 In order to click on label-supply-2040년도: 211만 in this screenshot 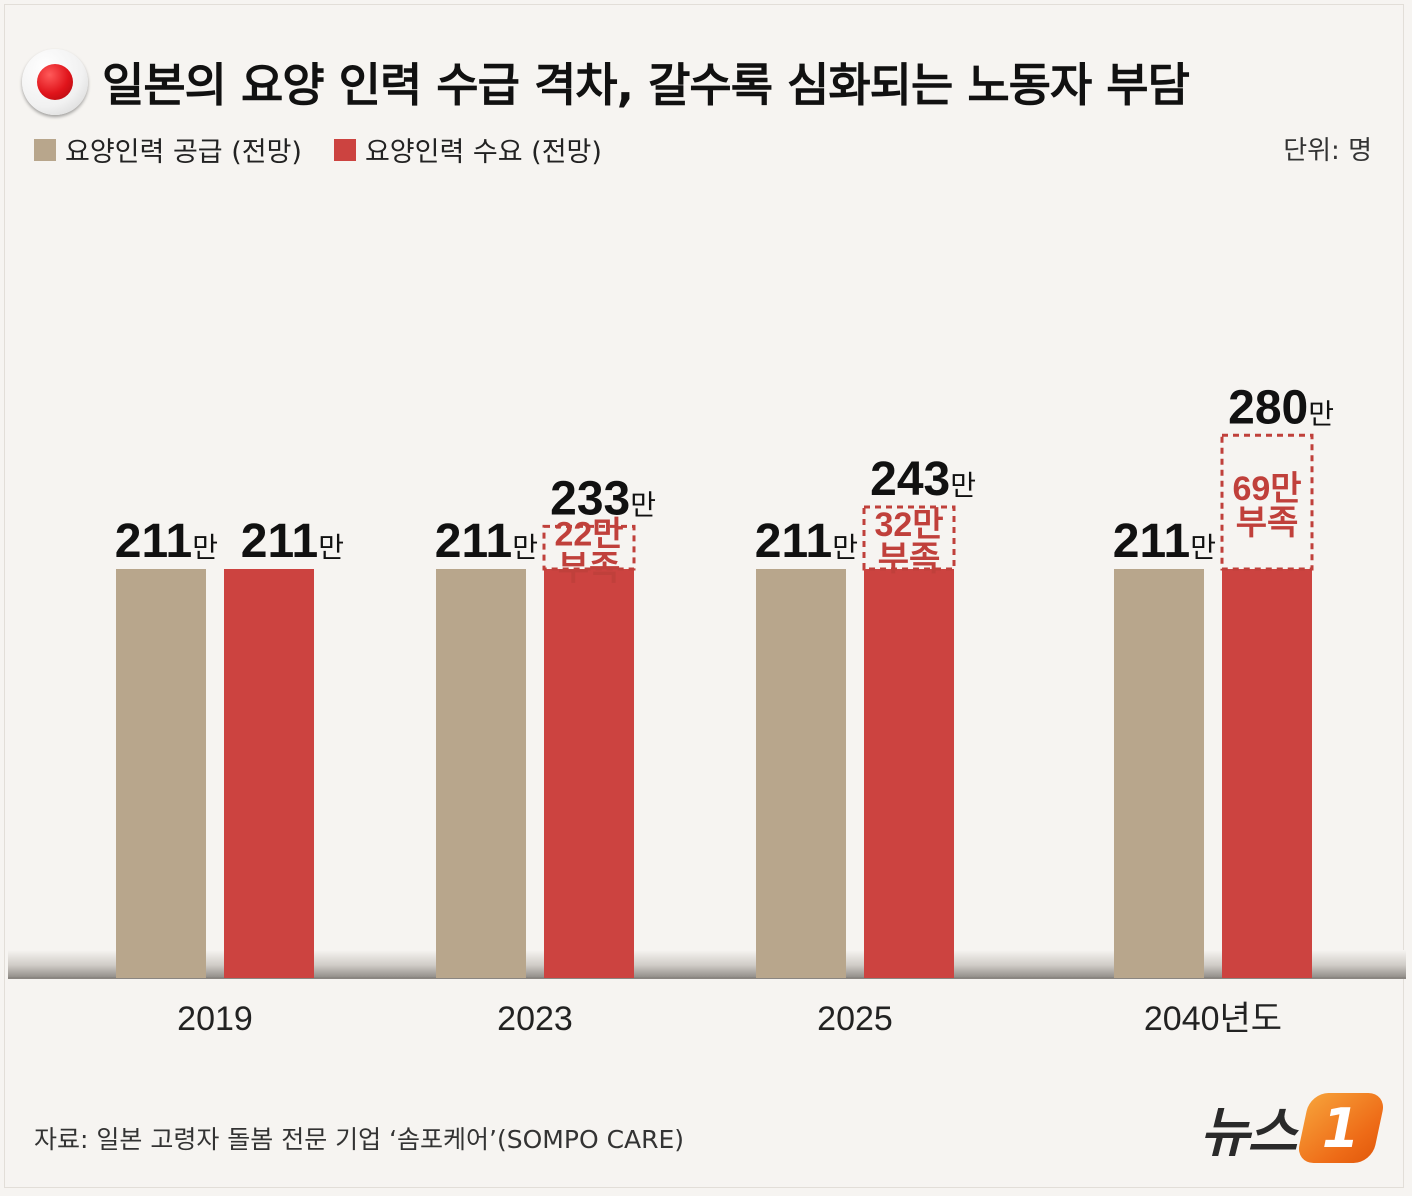, I will do `click(1164, 541)`.